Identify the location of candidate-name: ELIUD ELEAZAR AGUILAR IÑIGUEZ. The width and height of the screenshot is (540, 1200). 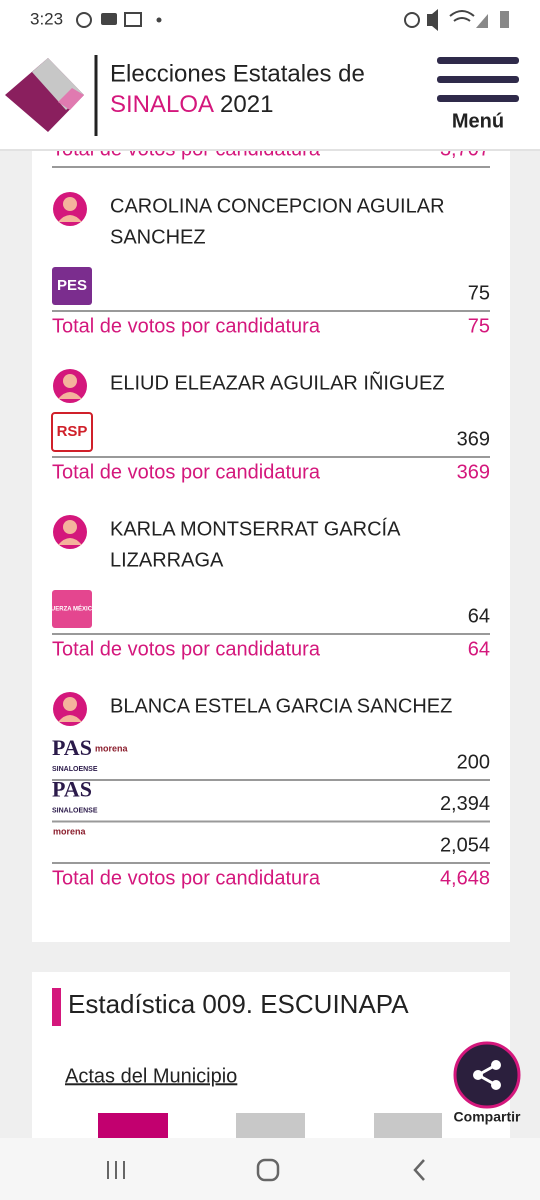
(277, 382).